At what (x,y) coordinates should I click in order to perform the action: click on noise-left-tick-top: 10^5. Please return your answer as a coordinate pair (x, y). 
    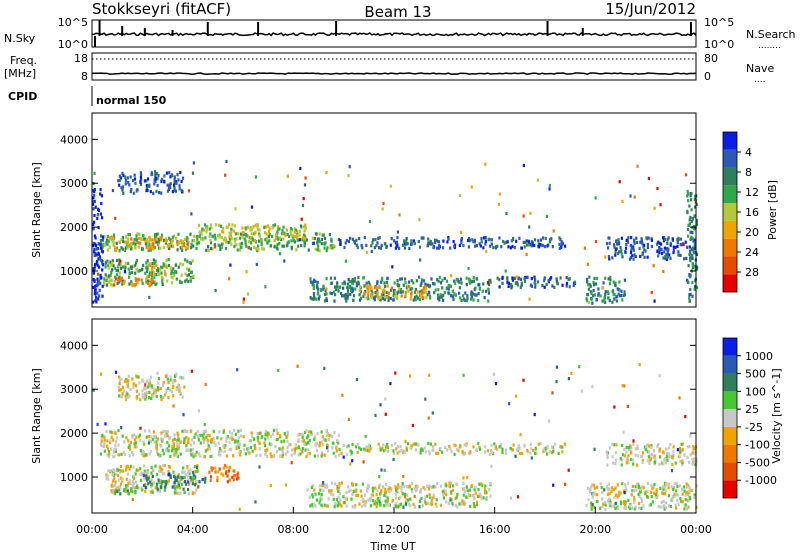
    Looking at the image, I should click on (73, 22).